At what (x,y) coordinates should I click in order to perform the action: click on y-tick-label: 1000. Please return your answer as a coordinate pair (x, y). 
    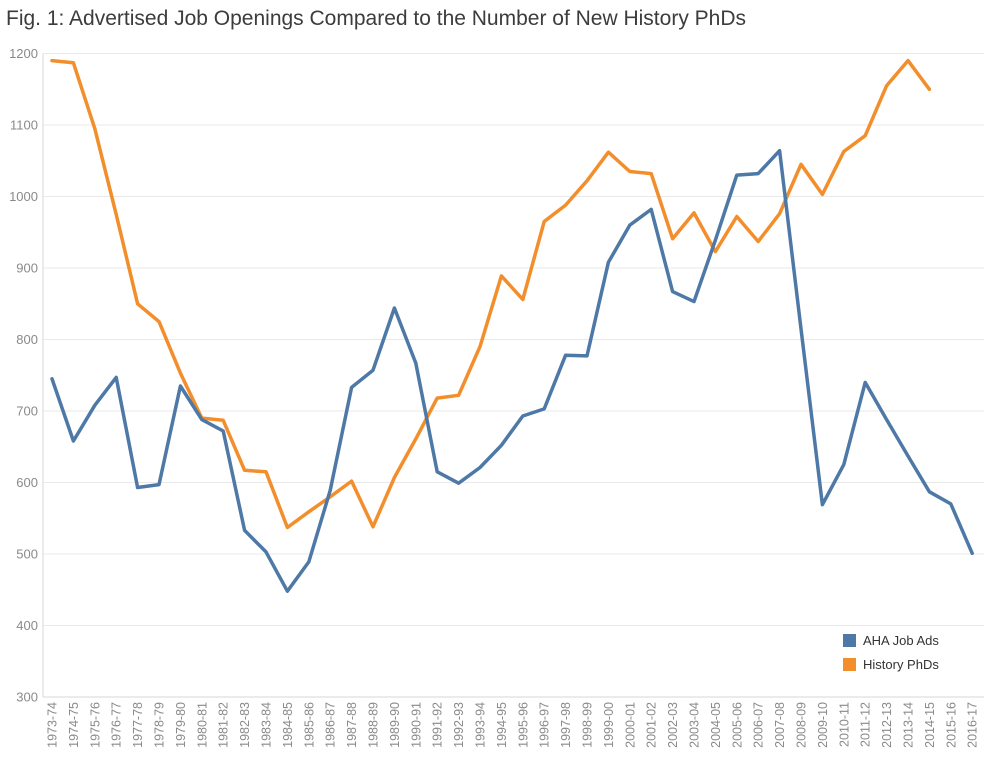
    Looking at the image, I should click on (23, 196).